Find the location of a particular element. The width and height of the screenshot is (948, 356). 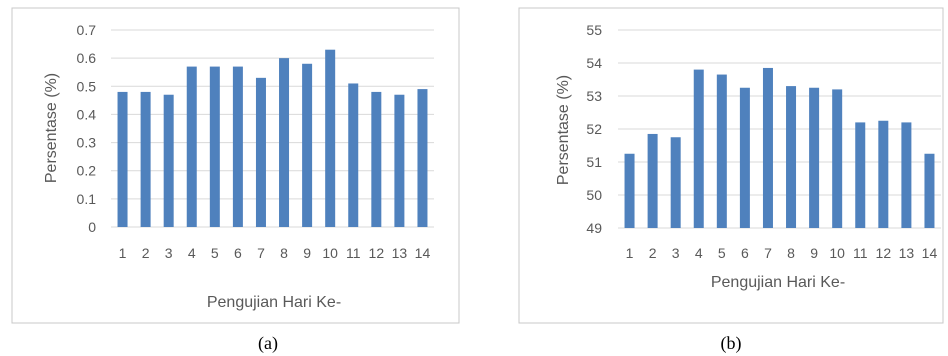

chart-b-y-tick-label: 53 is located at coordinates (594, 96).